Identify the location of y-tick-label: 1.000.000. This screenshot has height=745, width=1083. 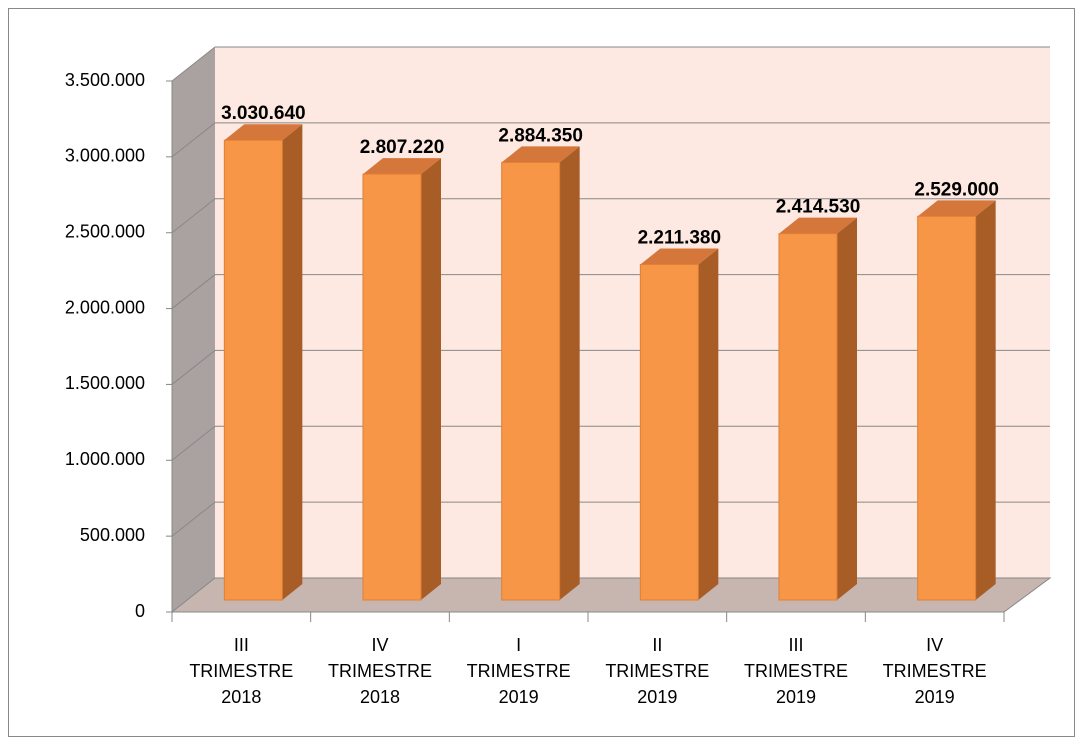
(105, 459).